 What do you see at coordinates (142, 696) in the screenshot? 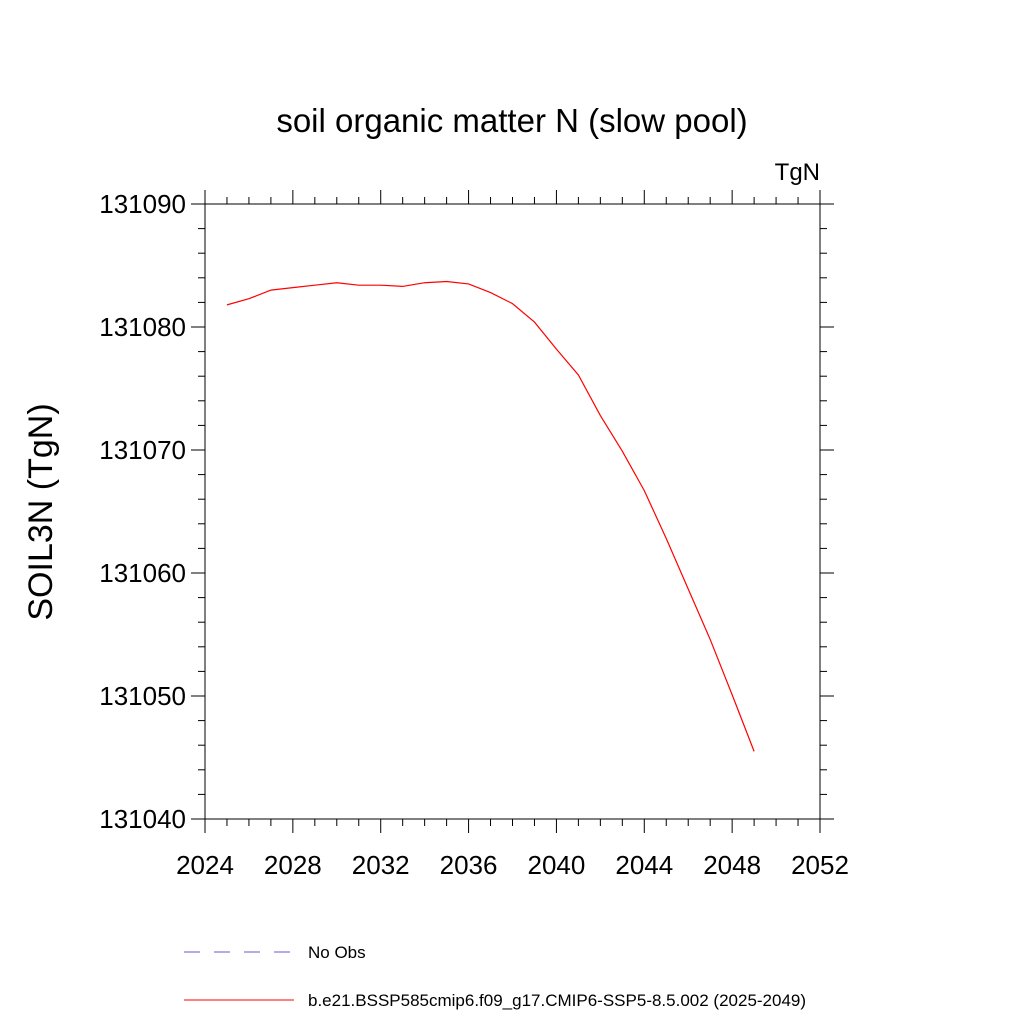
I see `y-tick-label: 131050` at bounding box center [142, 696].